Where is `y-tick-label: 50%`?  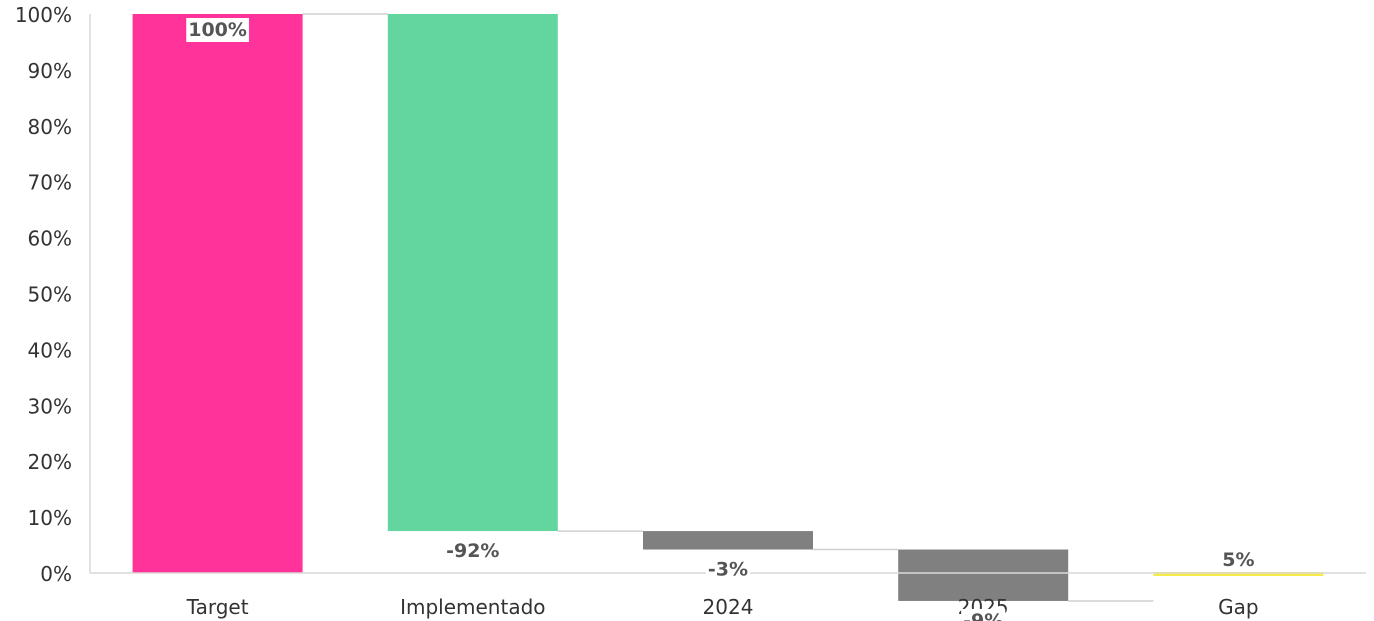
y-tick-label: 50% is located at coordinates (50, 295).